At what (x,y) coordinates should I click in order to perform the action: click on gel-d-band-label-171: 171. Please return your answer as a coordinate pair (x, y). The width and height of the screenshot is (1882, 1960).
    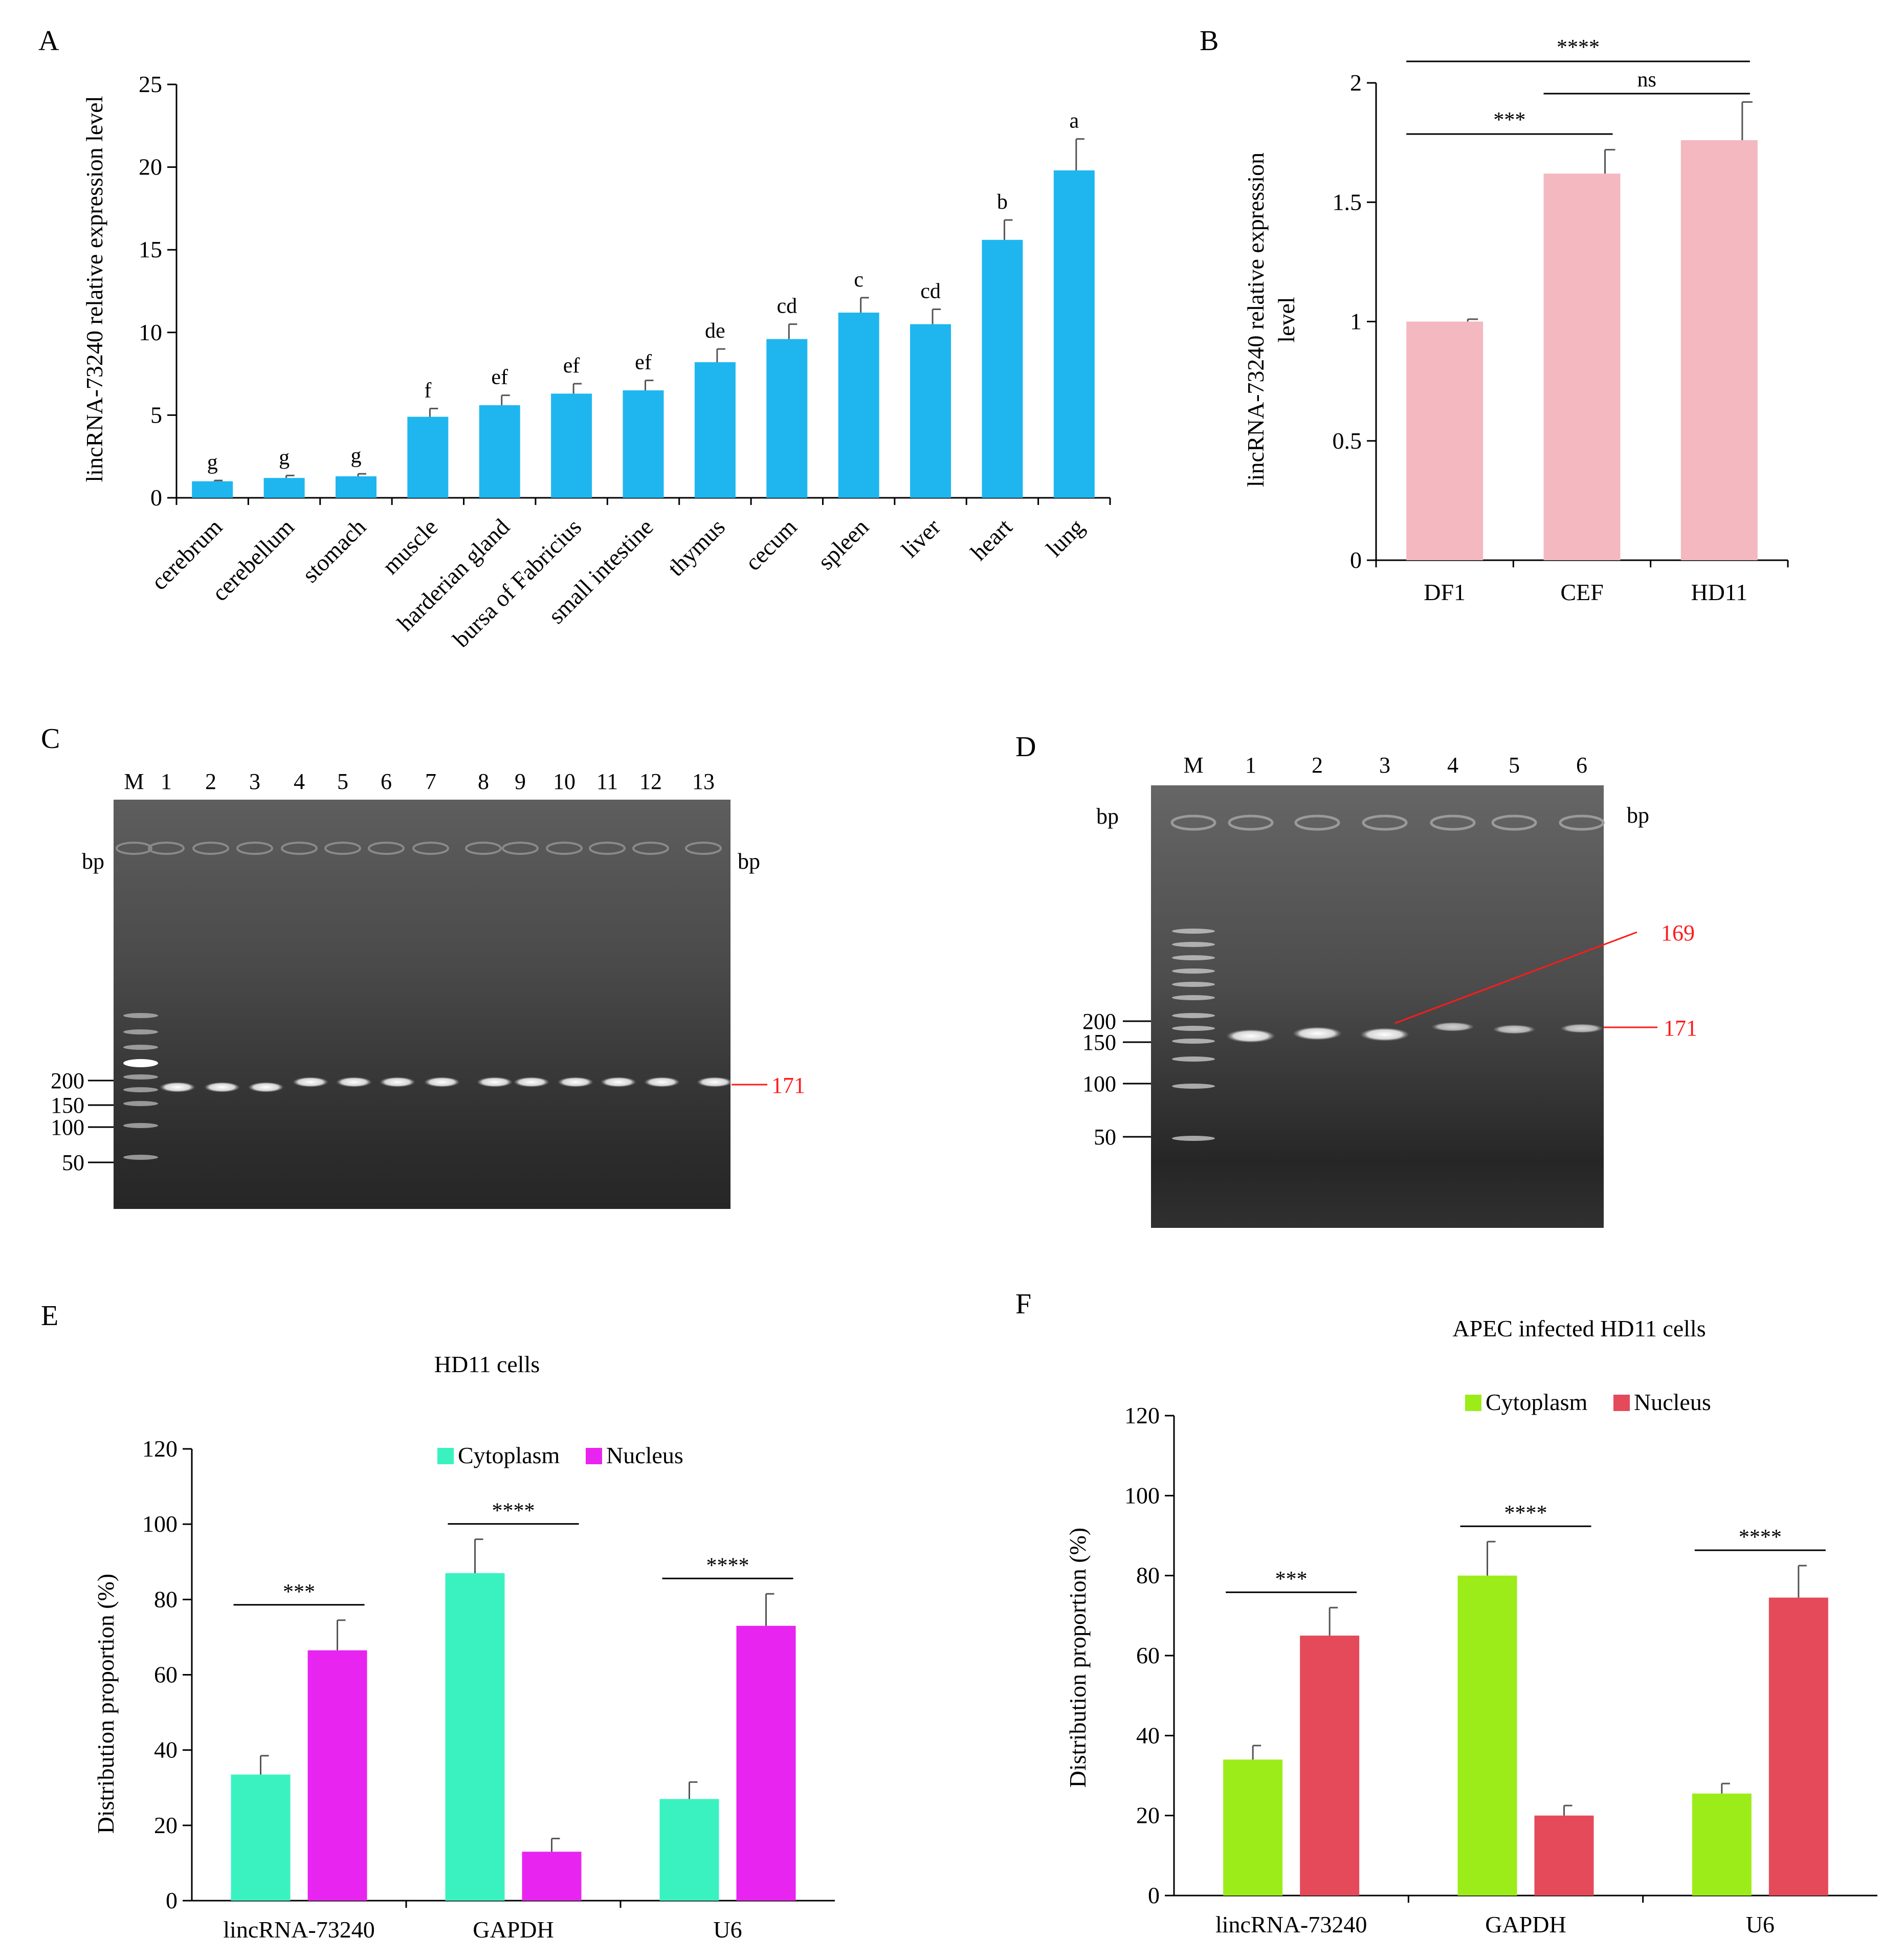
    Looking at the image, I should click on (1681, 1028).